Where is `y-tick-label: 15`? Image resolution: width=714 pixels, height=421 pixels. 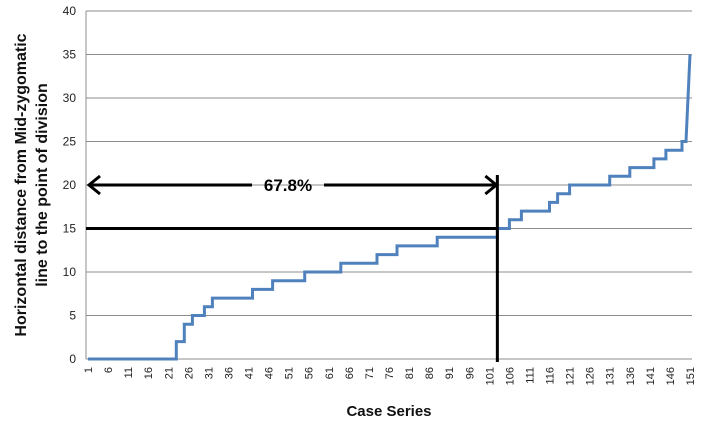 y-tick-label: 15 is located at coordinates (70, 229).